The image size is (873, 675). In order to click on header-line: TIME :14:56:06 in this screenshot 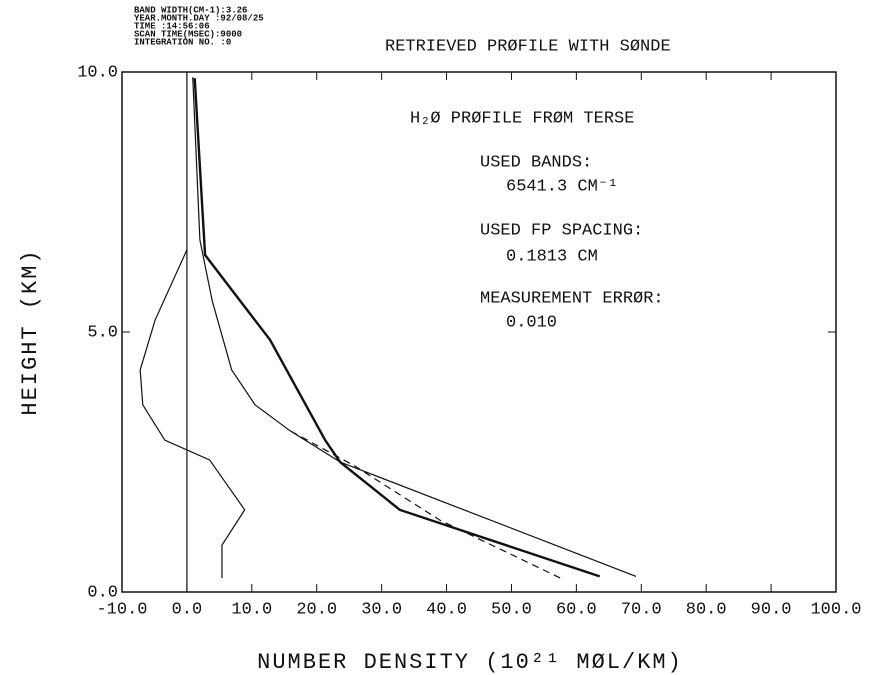, I will do `click(172, 26)`.